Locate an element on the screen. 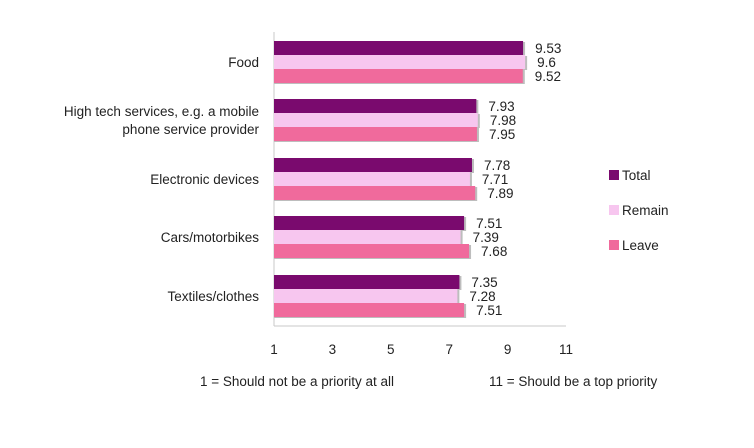 The height and width of the screenshot is (448, 754). value-label: 9.6 is located at coordinates (546, 62).